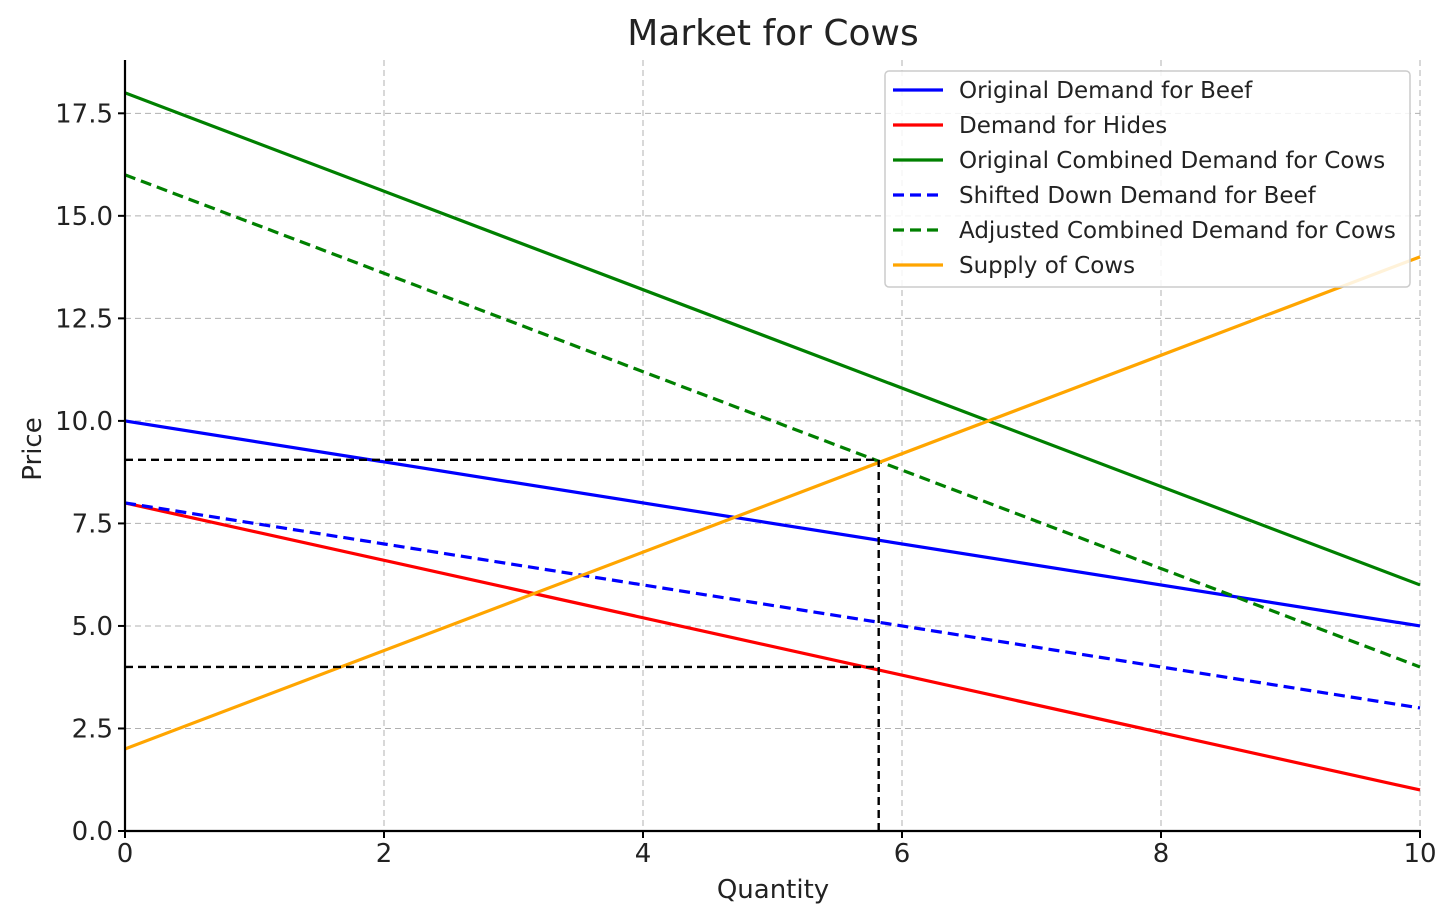 The image size is (1456, 921). I want to click on y-tick-label-4: 10.0, so click(84, 422).